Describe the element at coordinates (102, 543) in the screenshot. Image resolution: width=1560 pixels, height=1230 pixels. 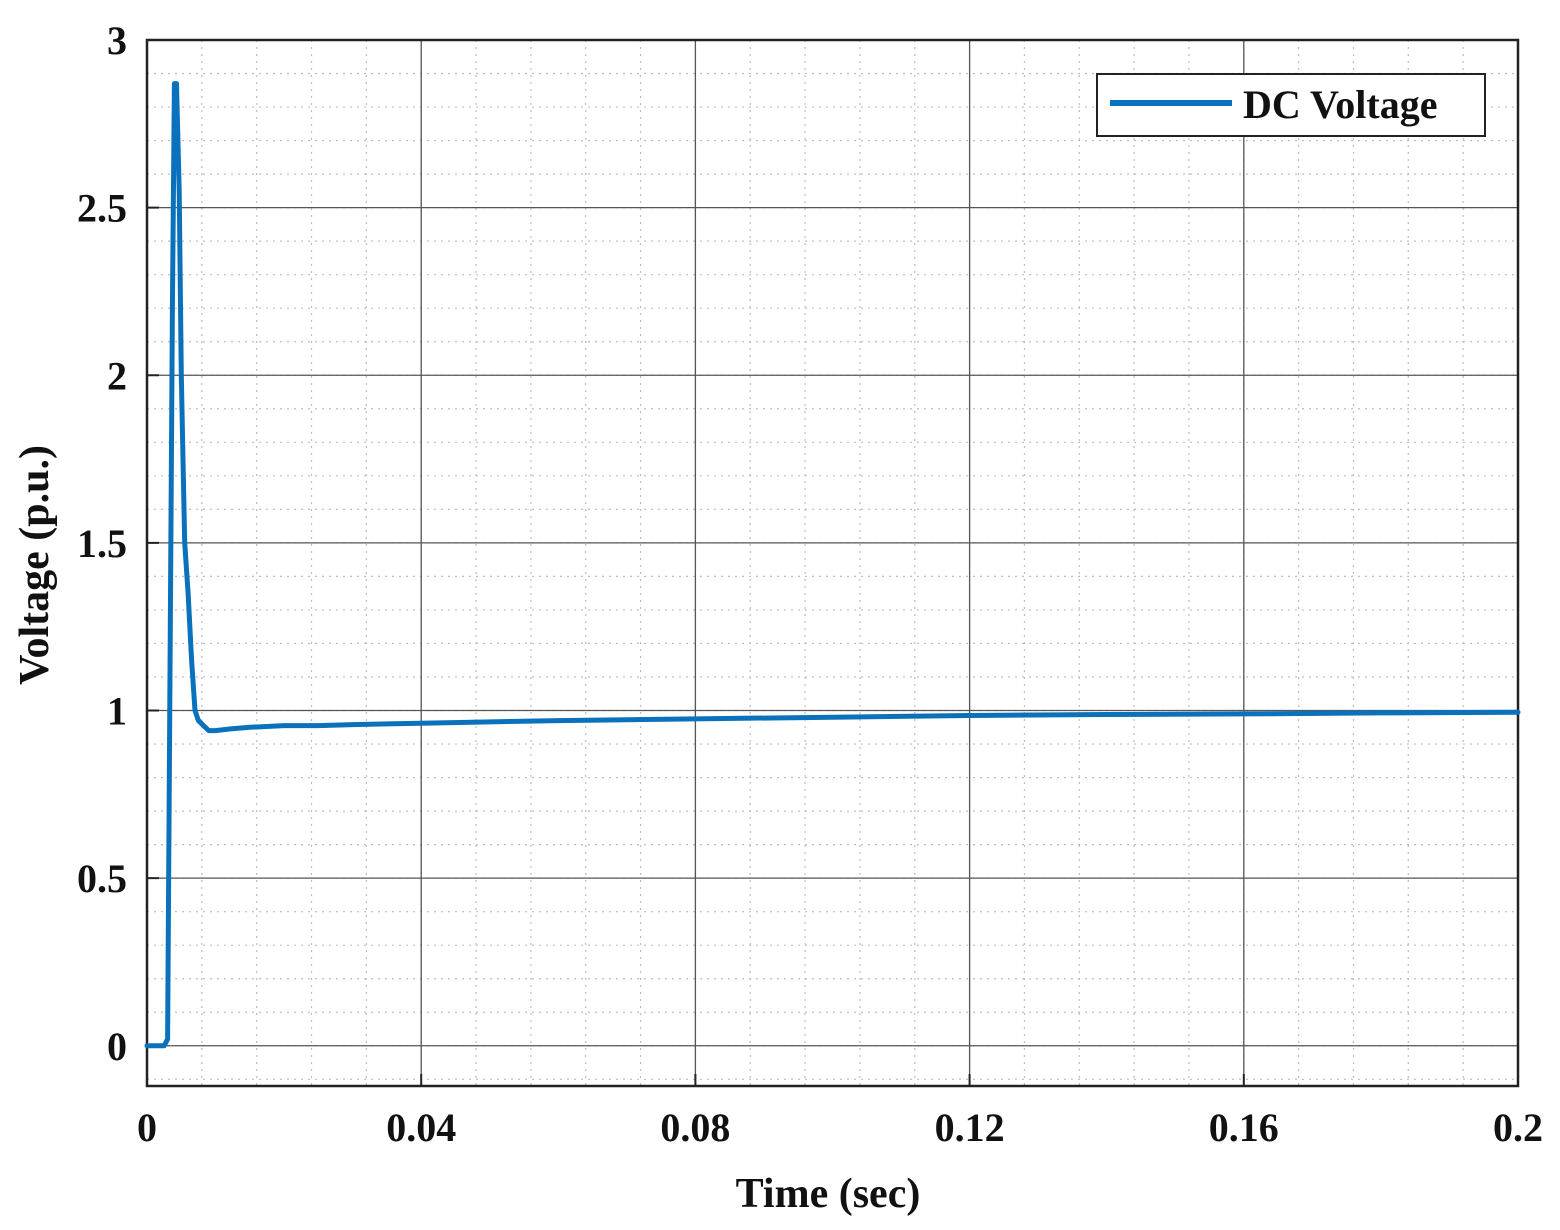
I see `y-tick-label: 1.5` at that location.